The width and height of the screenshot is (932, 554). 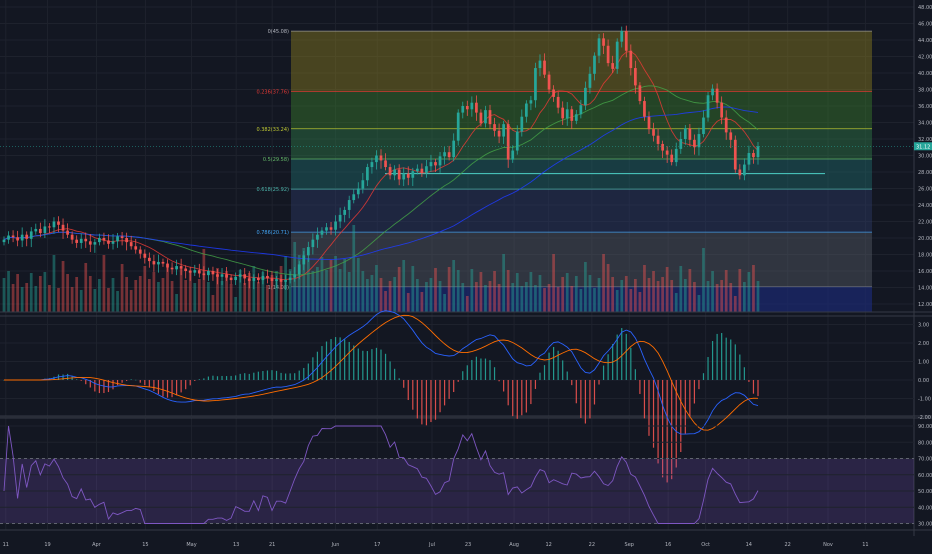 I want to click on rsi-tick-label: 80.00, so click(x=925, y=443).